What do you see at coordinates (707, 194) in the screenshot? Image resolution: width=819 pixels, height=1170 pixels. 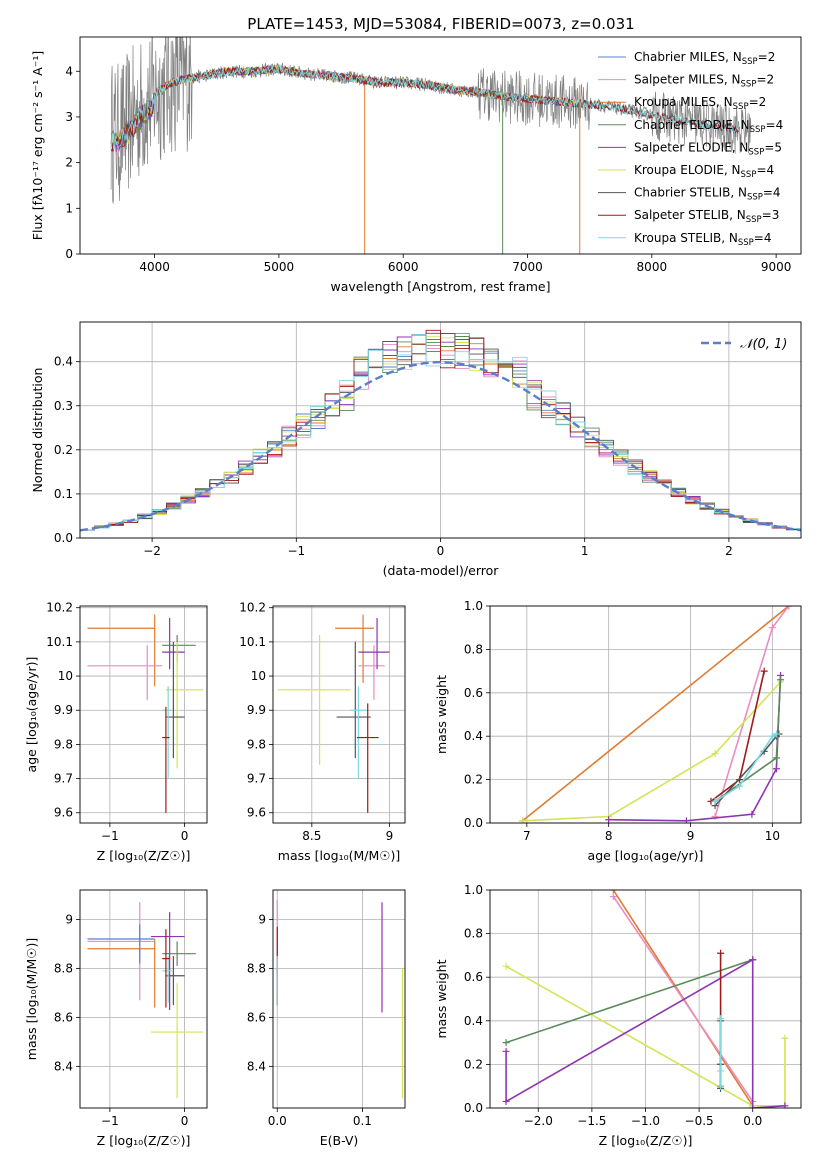 I see `legend-label: Chabrier STELIB, NSSP=4` at bounding box center [707, 194].